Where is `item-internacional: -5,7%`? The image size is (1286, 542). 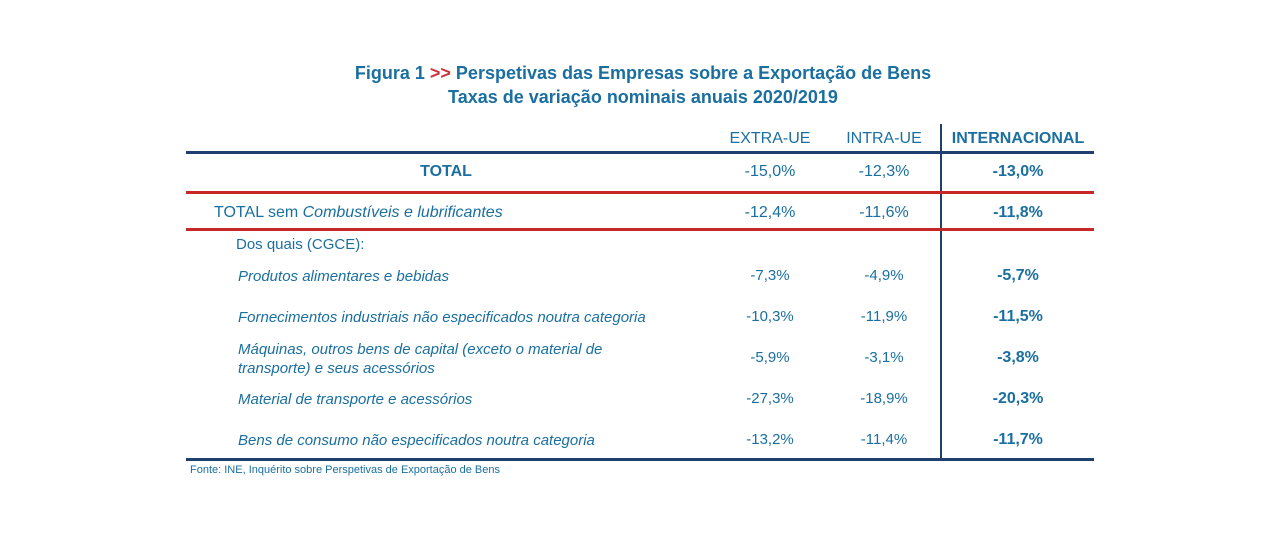
item-internacional: -5,7% is located at coordinates (1018, 275).